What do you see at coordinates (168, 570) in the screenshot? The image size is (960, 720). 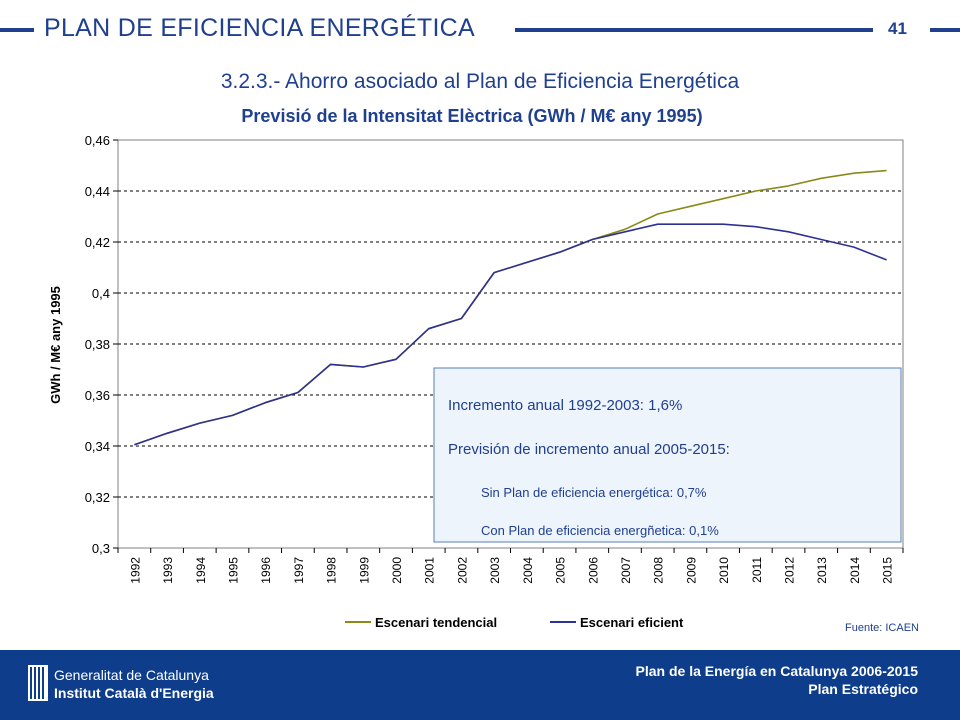 I see `x-tick-label: 1993` at bounding box center [168, 570].